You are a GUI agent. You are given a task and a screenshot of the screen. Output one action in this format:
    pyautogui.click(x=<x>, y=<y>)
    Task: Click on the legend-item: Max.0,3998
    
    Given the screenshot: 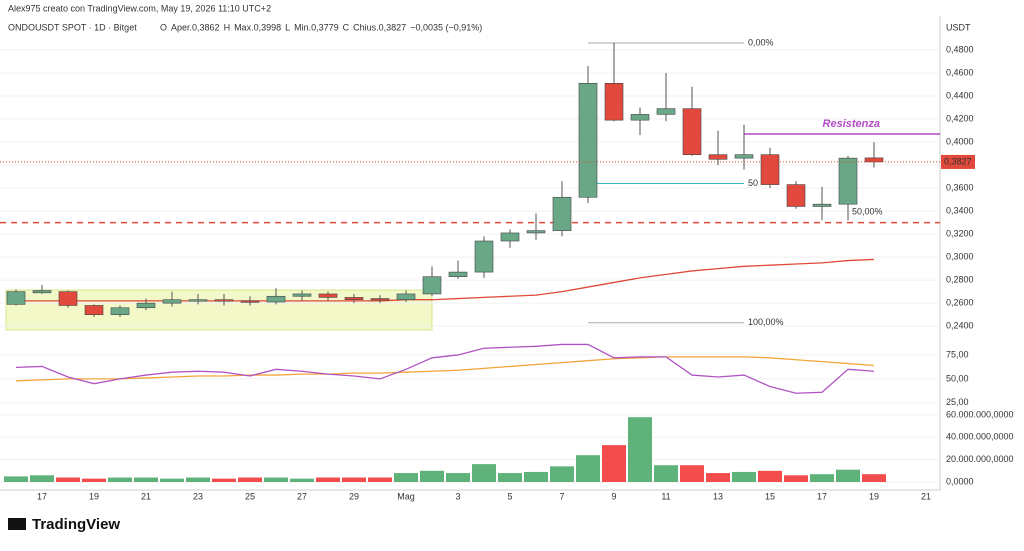 What is the action you would take?
    pyautogui.click(x=257, y=27)
    